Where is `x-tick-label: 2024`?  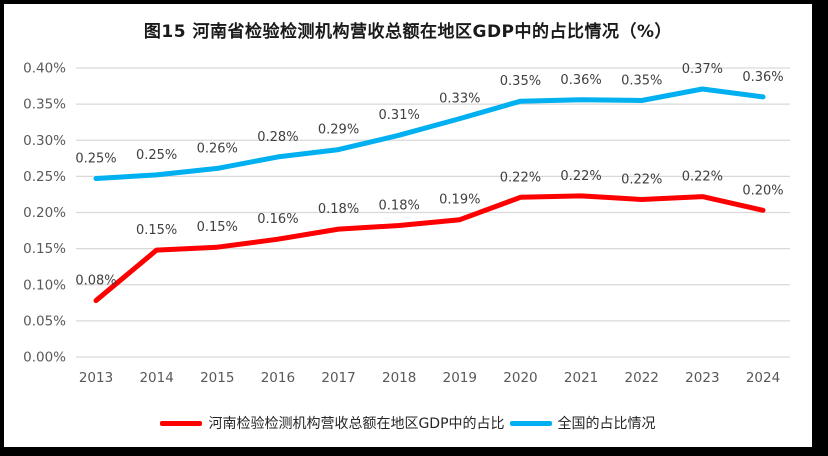 x-tick-label: 2024 is located at coordinates (763, 378).